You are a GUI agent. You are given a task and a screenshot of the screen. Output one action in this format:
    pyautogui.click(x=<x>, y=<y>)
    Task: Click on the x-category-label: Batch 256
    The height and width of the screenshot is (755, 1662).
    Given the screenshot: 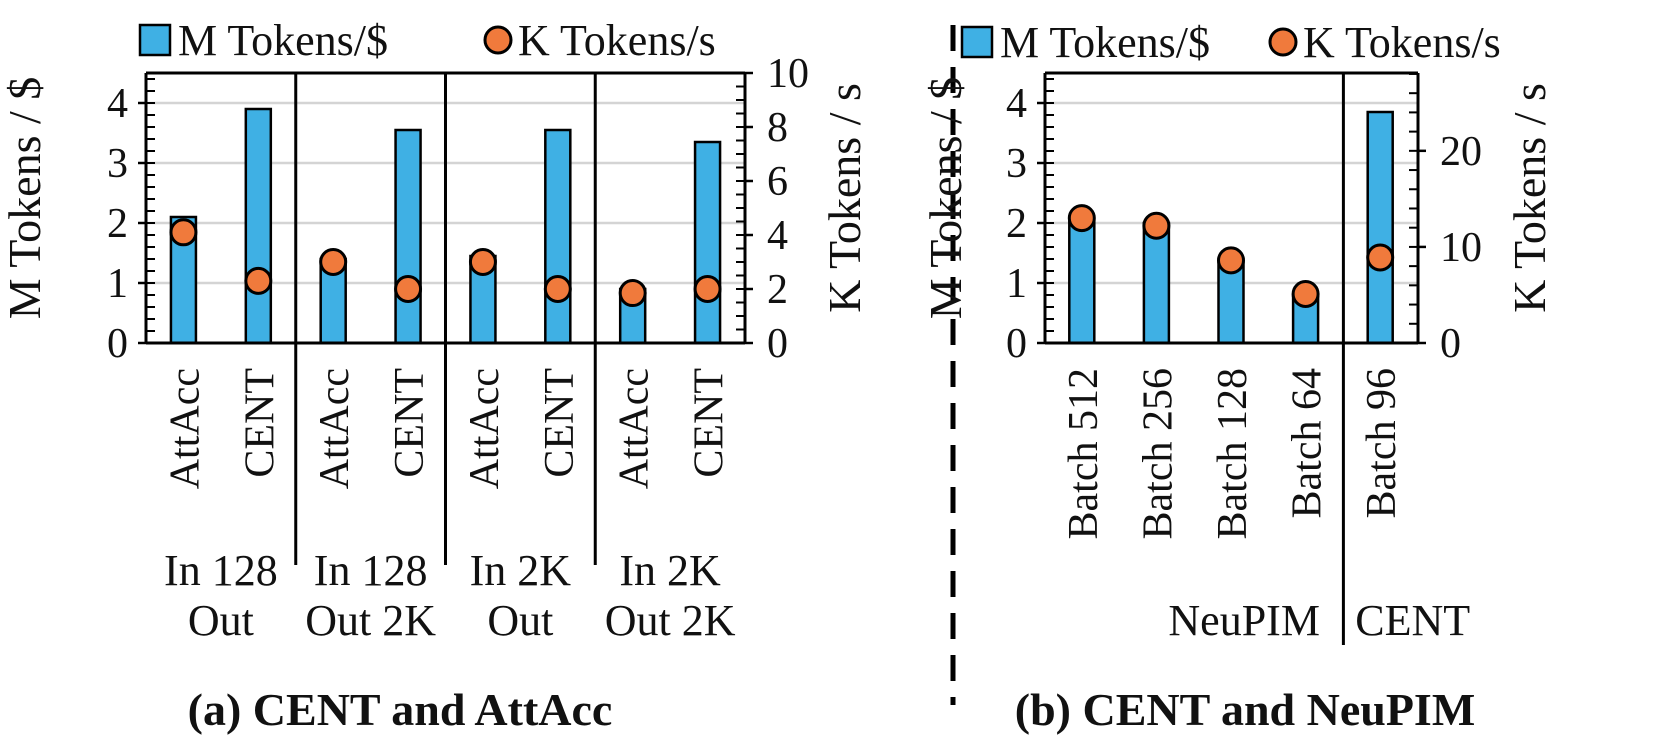 What is the action you would take?
    pyautogui.click(x=1158, y=453)
    